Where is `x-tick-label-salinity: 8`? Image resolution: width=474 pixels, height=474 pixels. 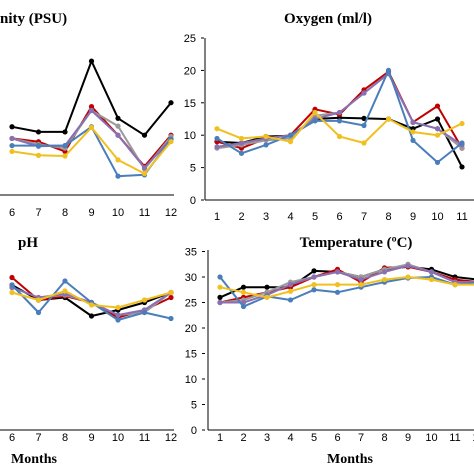 x-tick-label-salinity: 8 is located at coordinates (65, 213).